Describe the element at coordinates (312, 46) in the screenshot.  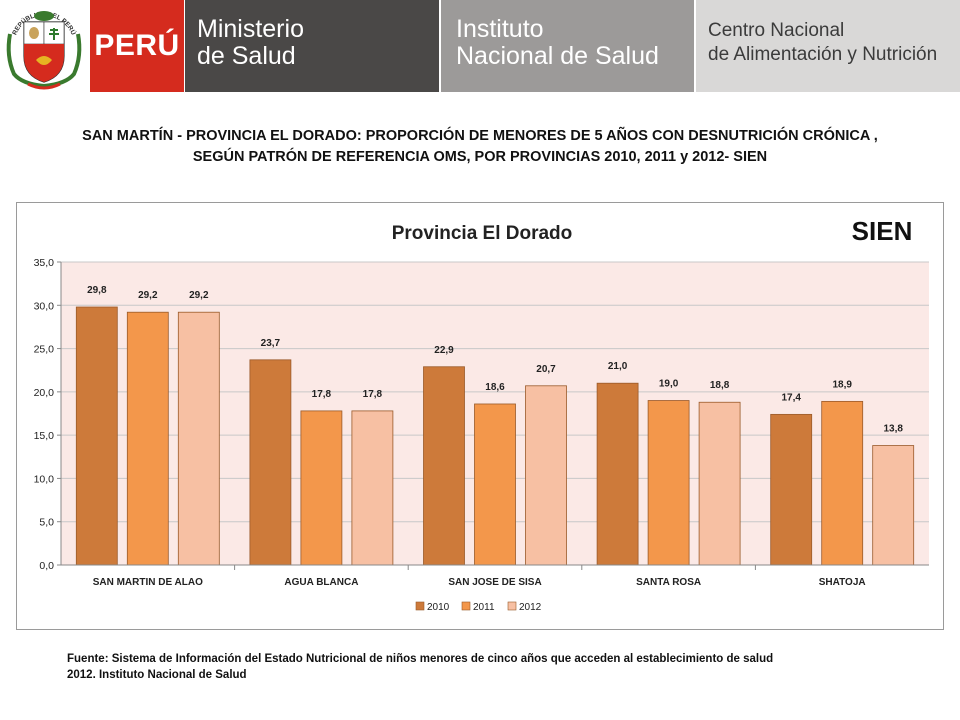
I see `ministry-block: Ministerio de Salud` at that location.